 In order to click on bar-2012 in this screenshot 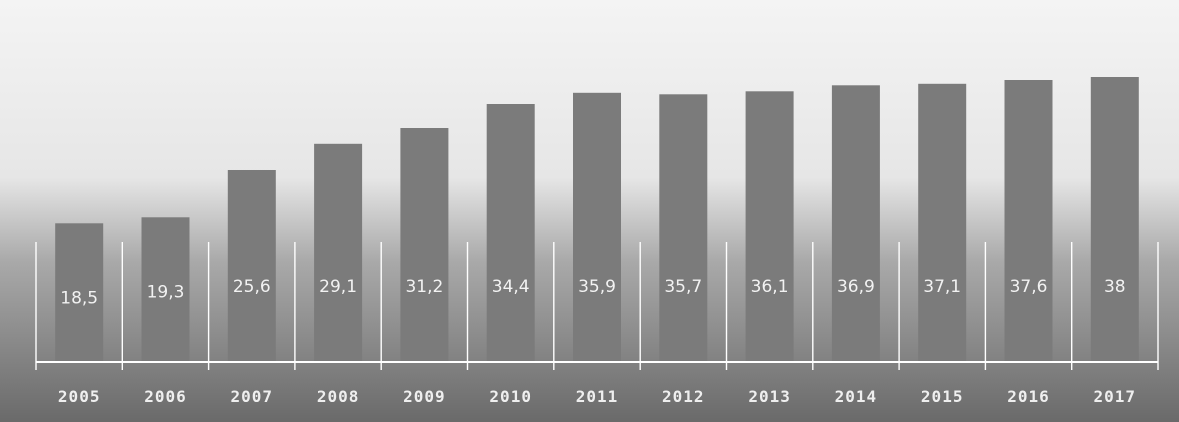, I will do `click(683, 228)`.